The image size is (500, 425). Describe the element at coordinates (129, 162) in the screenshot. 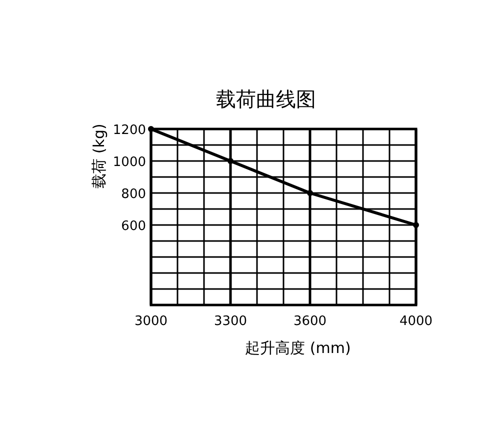

I see `y-tick-label: 1000` at that location.